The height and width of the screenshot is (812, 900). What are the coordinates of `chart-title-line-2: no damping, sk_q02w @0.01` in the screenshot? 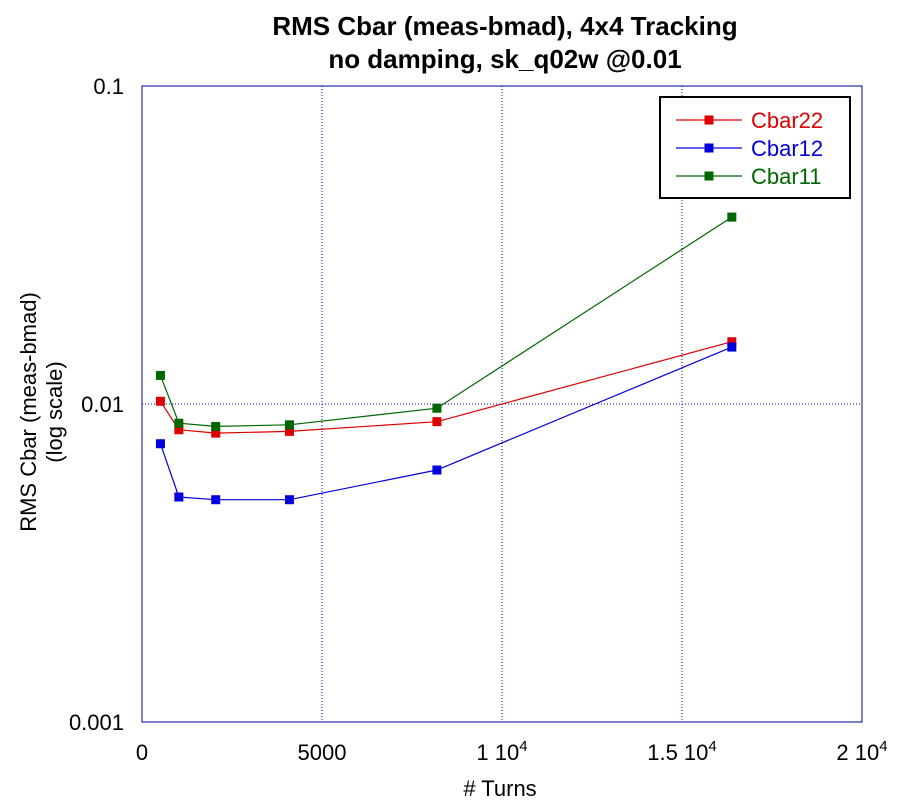 It's located at (504, 59).